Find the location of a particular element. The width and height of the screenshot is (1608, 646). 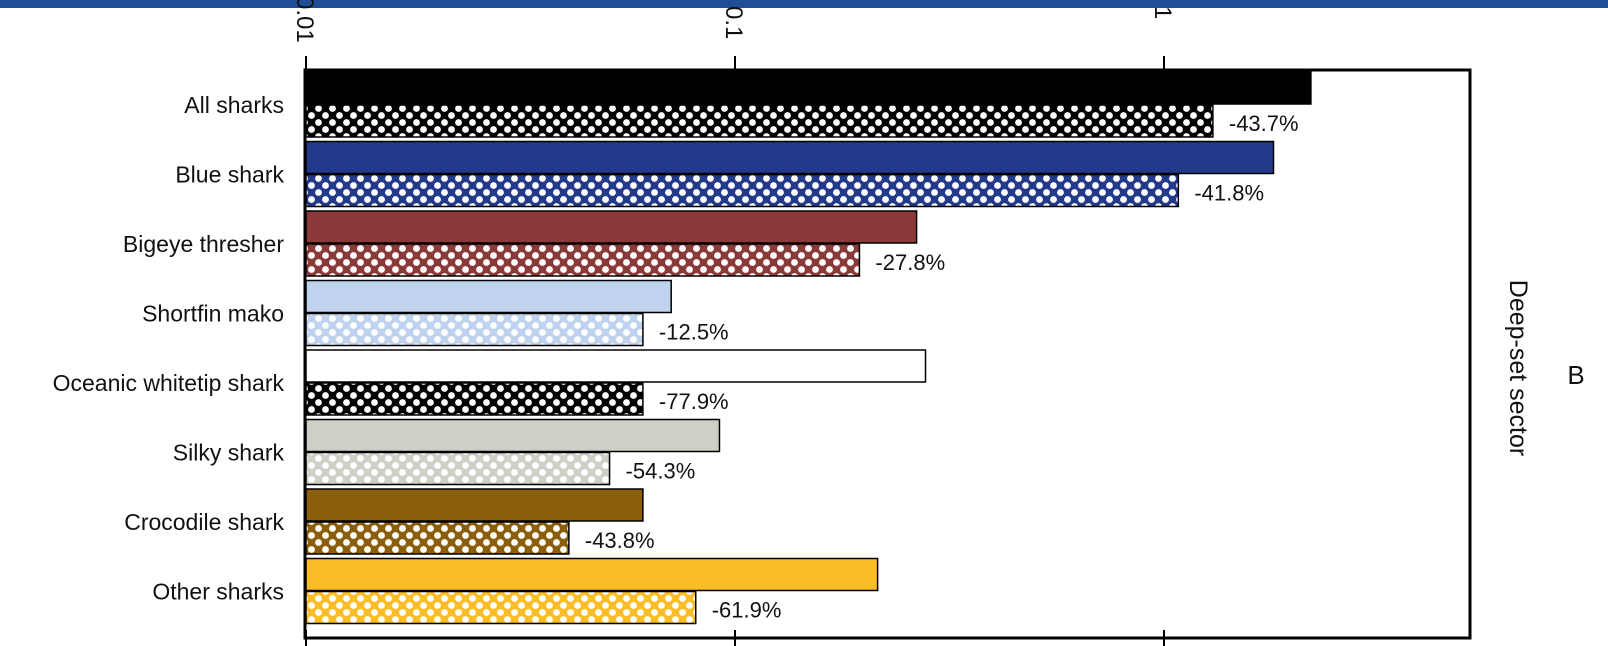

change-label: -41.8% is located at coordinates (1229, 193).